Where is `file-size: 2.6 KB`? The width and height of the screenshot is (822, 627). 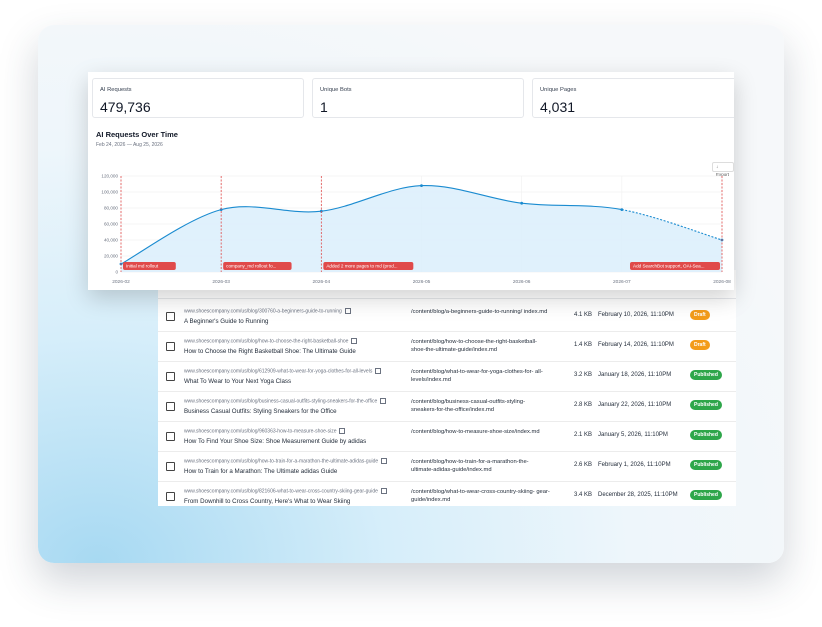 file-size: 2.6 KB is located at coordinates (583, 465).